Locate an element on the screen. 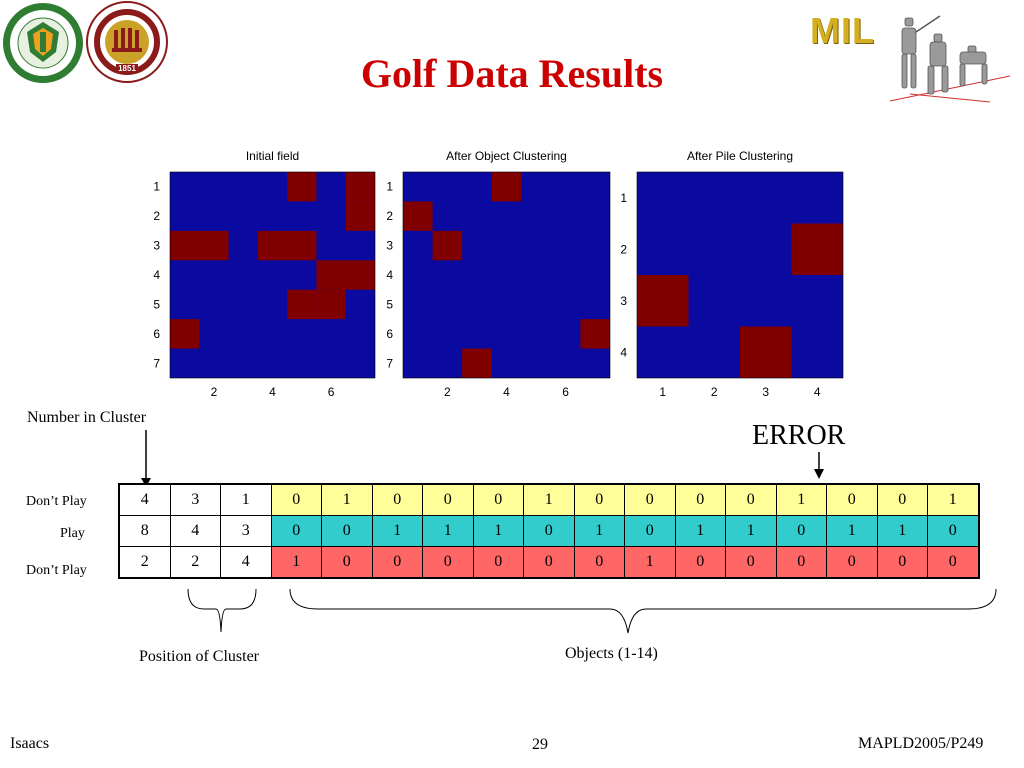 Image resolution: width=1024 pixels, height=768 pixels. plot-svg-0: Initial field 1 2 3 4 5 6 7 2 4 6 is located at coordinates (264, 274).